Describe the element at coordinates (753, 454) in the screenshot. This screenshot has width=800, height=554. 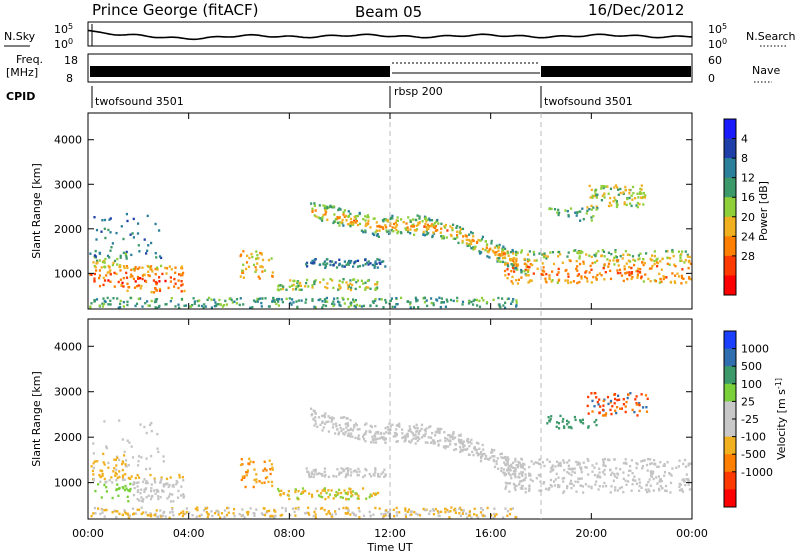
I see `colorbar-tick-label: -500` at that location.